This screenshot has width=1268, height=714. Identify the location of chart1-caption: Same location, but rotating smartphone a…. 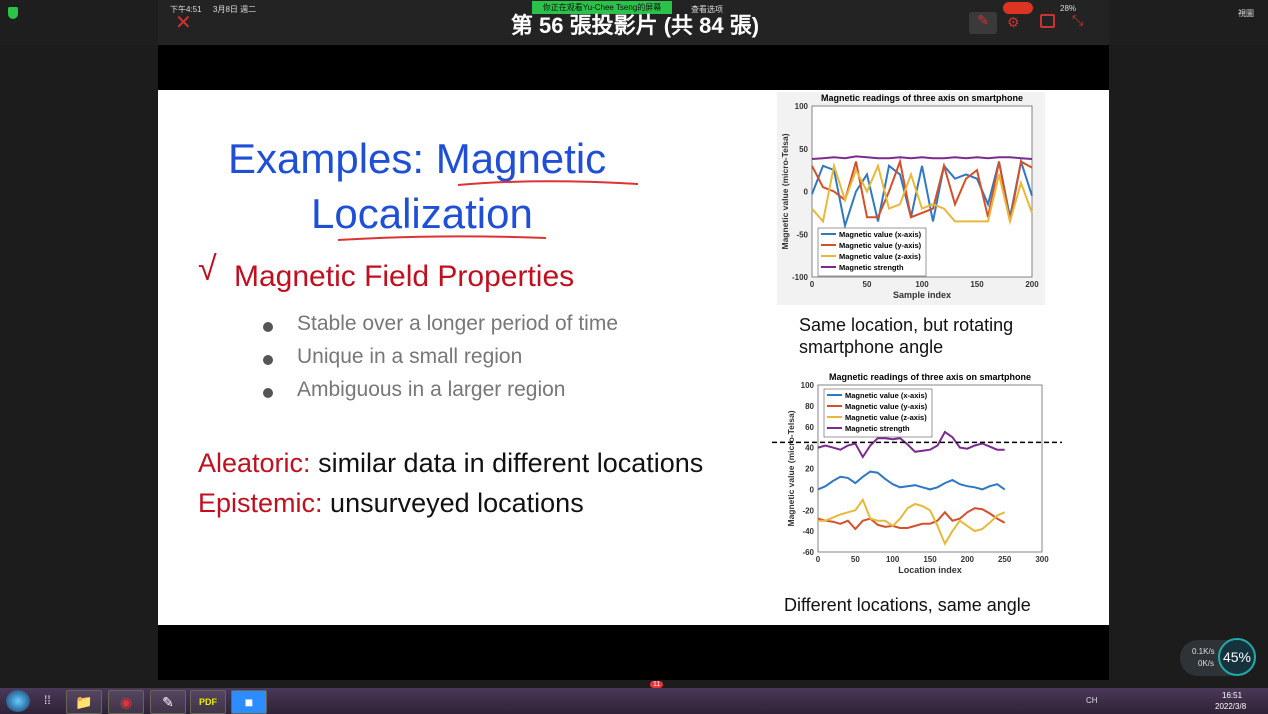
(906, 336).